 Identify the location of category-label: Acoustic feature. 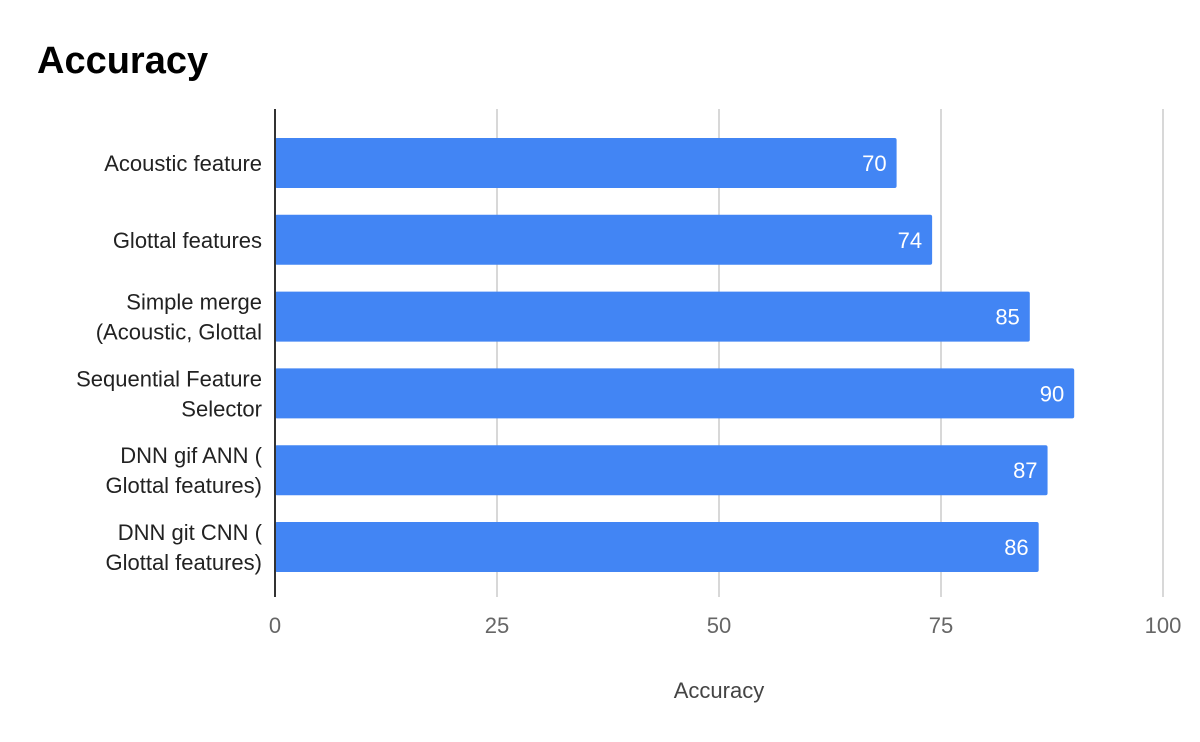
(183, 163).